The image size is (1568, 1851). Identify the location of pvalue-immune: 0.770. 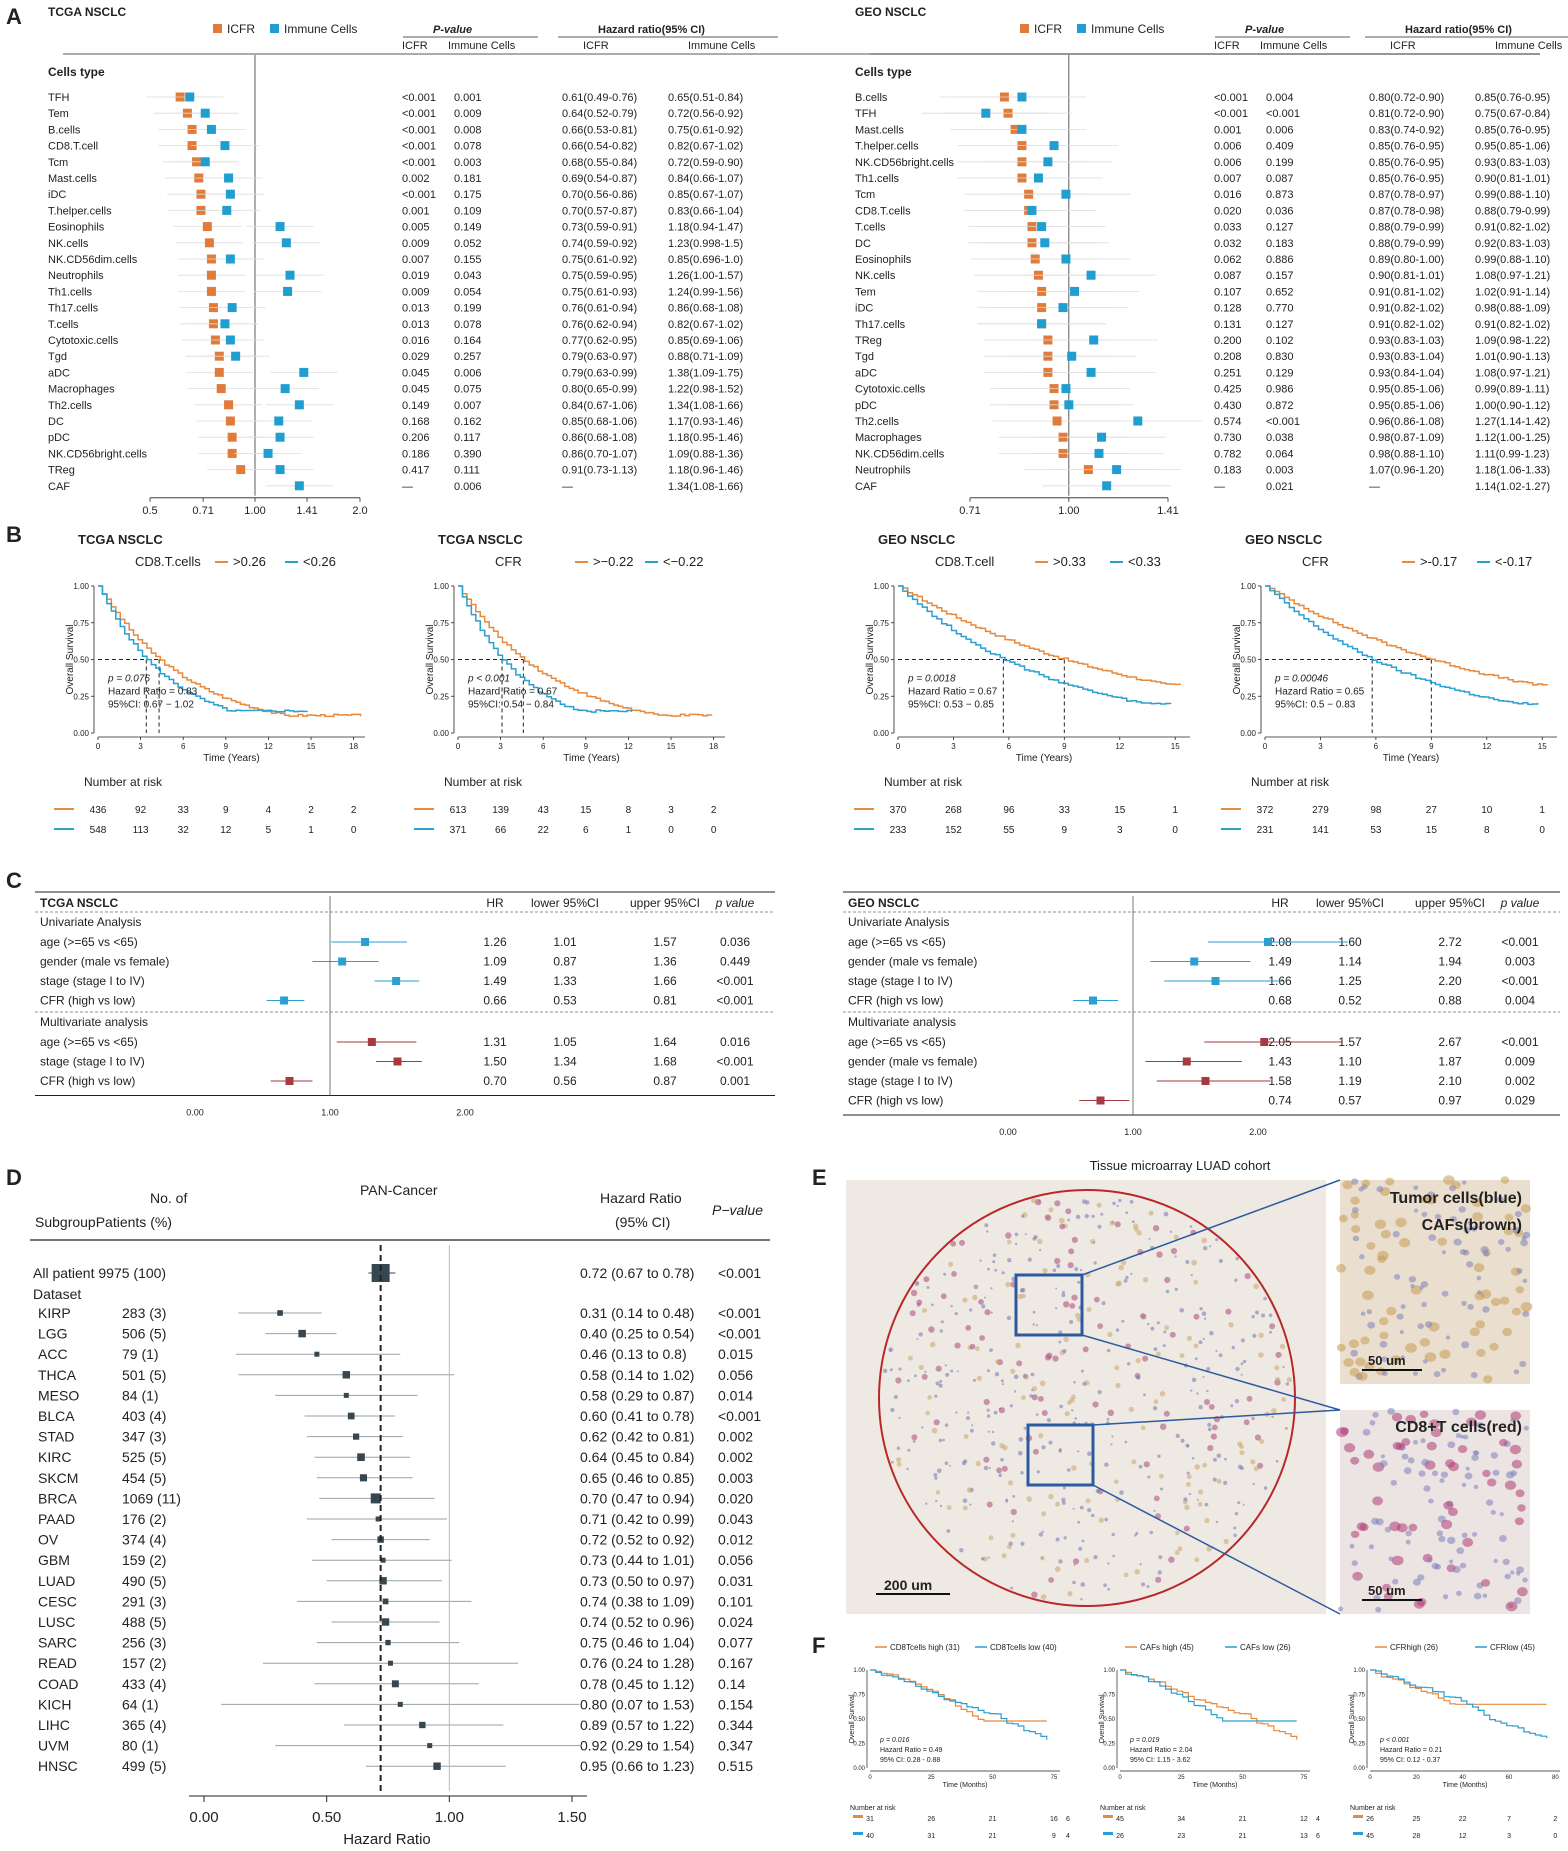
(1280, 309).